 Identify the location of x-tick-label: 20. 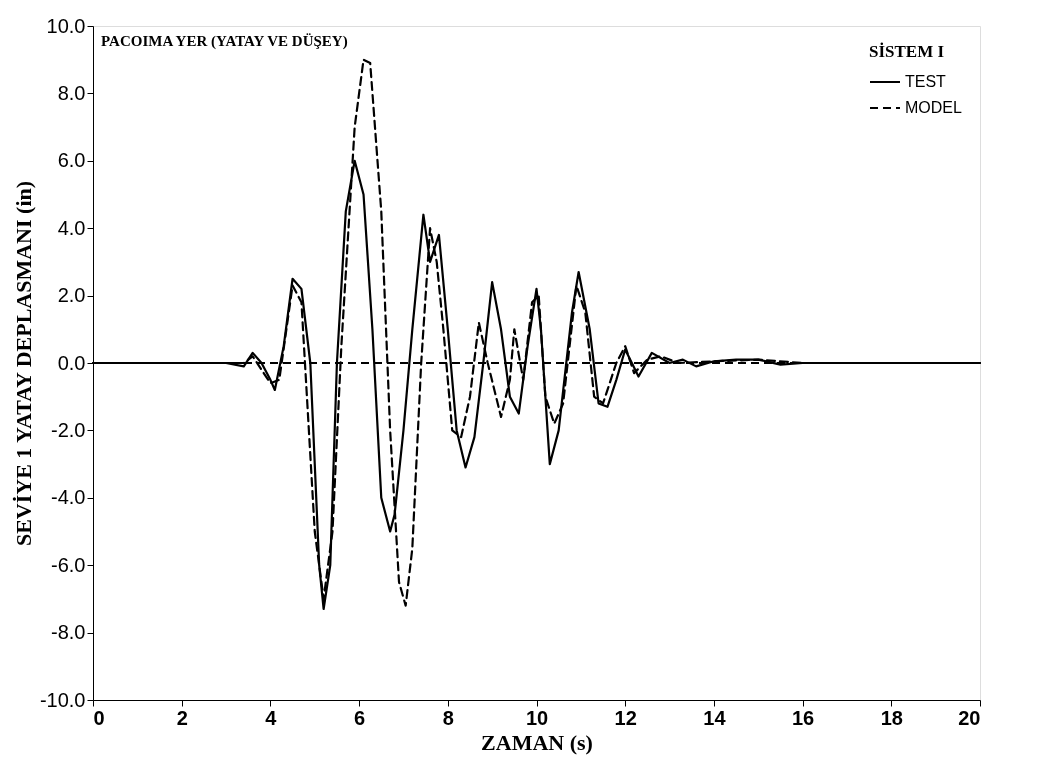
(969, 717).